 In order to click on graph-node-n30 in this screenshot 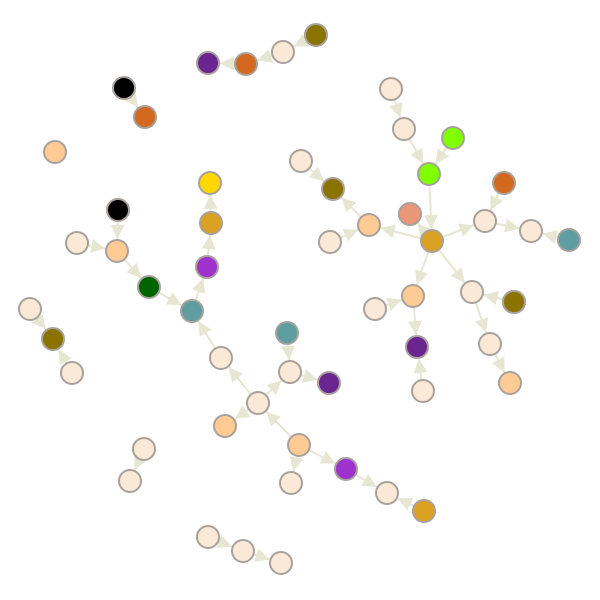, I will do `click(77, 243)`.